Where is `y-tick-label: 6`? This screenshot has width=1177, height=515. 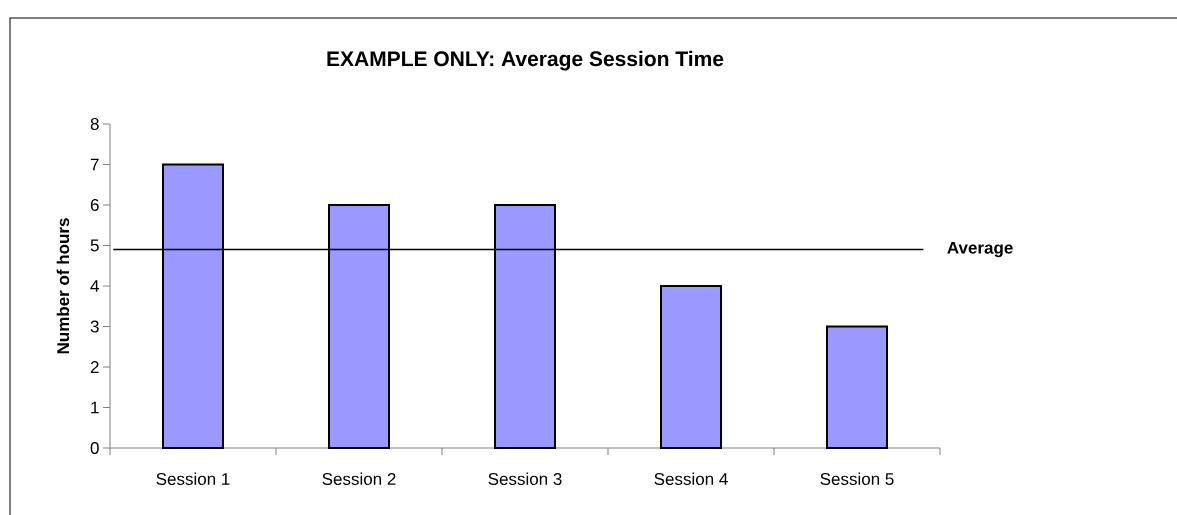
y-tick-label: 6 is located at coordinates (94, 205).